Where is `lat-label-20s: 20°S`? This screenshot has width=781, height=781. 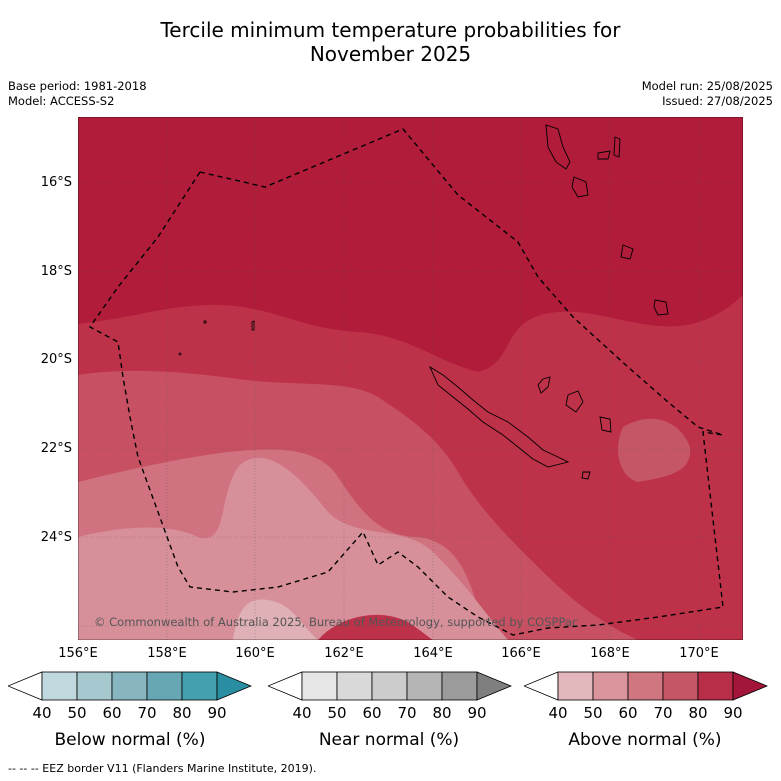 lat-label-20s: 20°S is located at coordinates (56, 359).